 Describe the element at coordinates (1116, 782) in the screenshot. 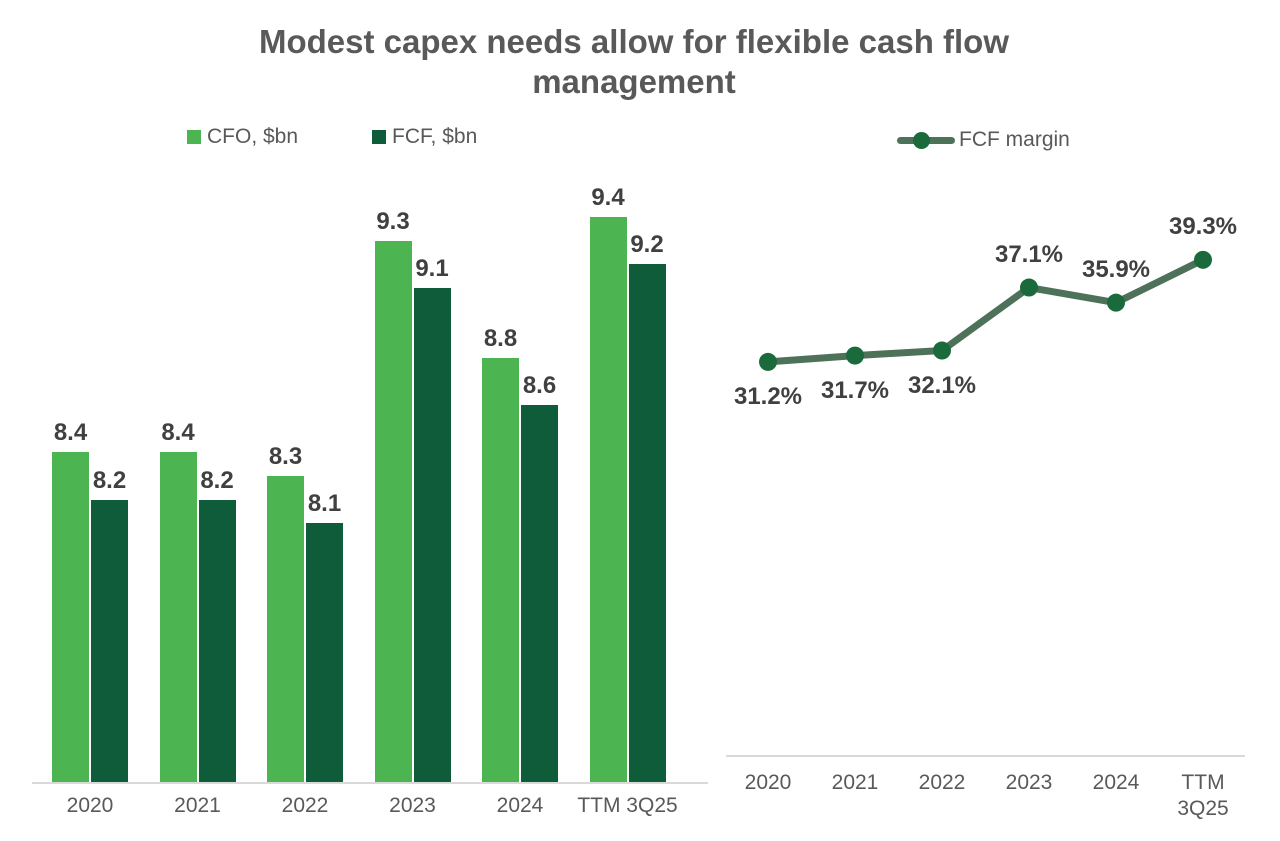

I see `line-x-label-2024: 2024` at that location.